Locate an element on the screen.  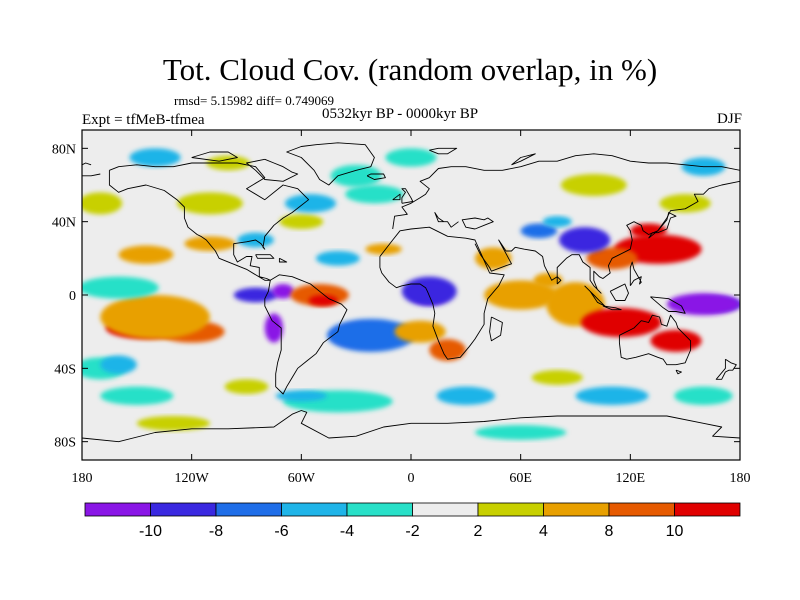
season-label: DJF is located at coordinates (729, 119).